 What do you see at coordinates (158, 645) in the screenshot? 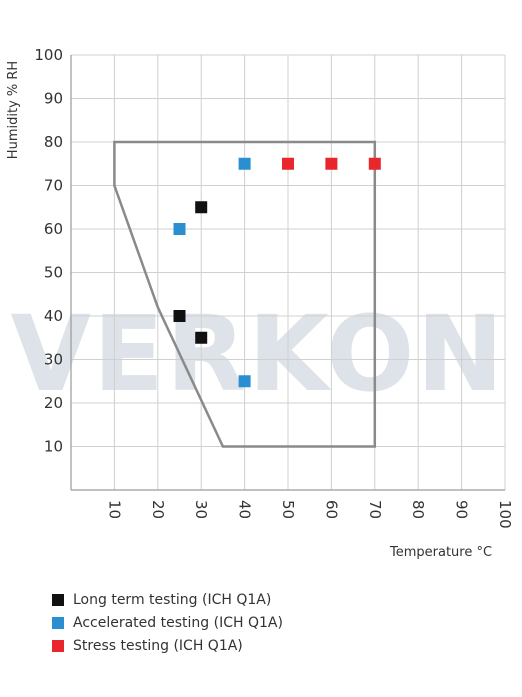
I see `legend-label: Stress testing (ICH Q1A)` at bounding box center [158, 645].